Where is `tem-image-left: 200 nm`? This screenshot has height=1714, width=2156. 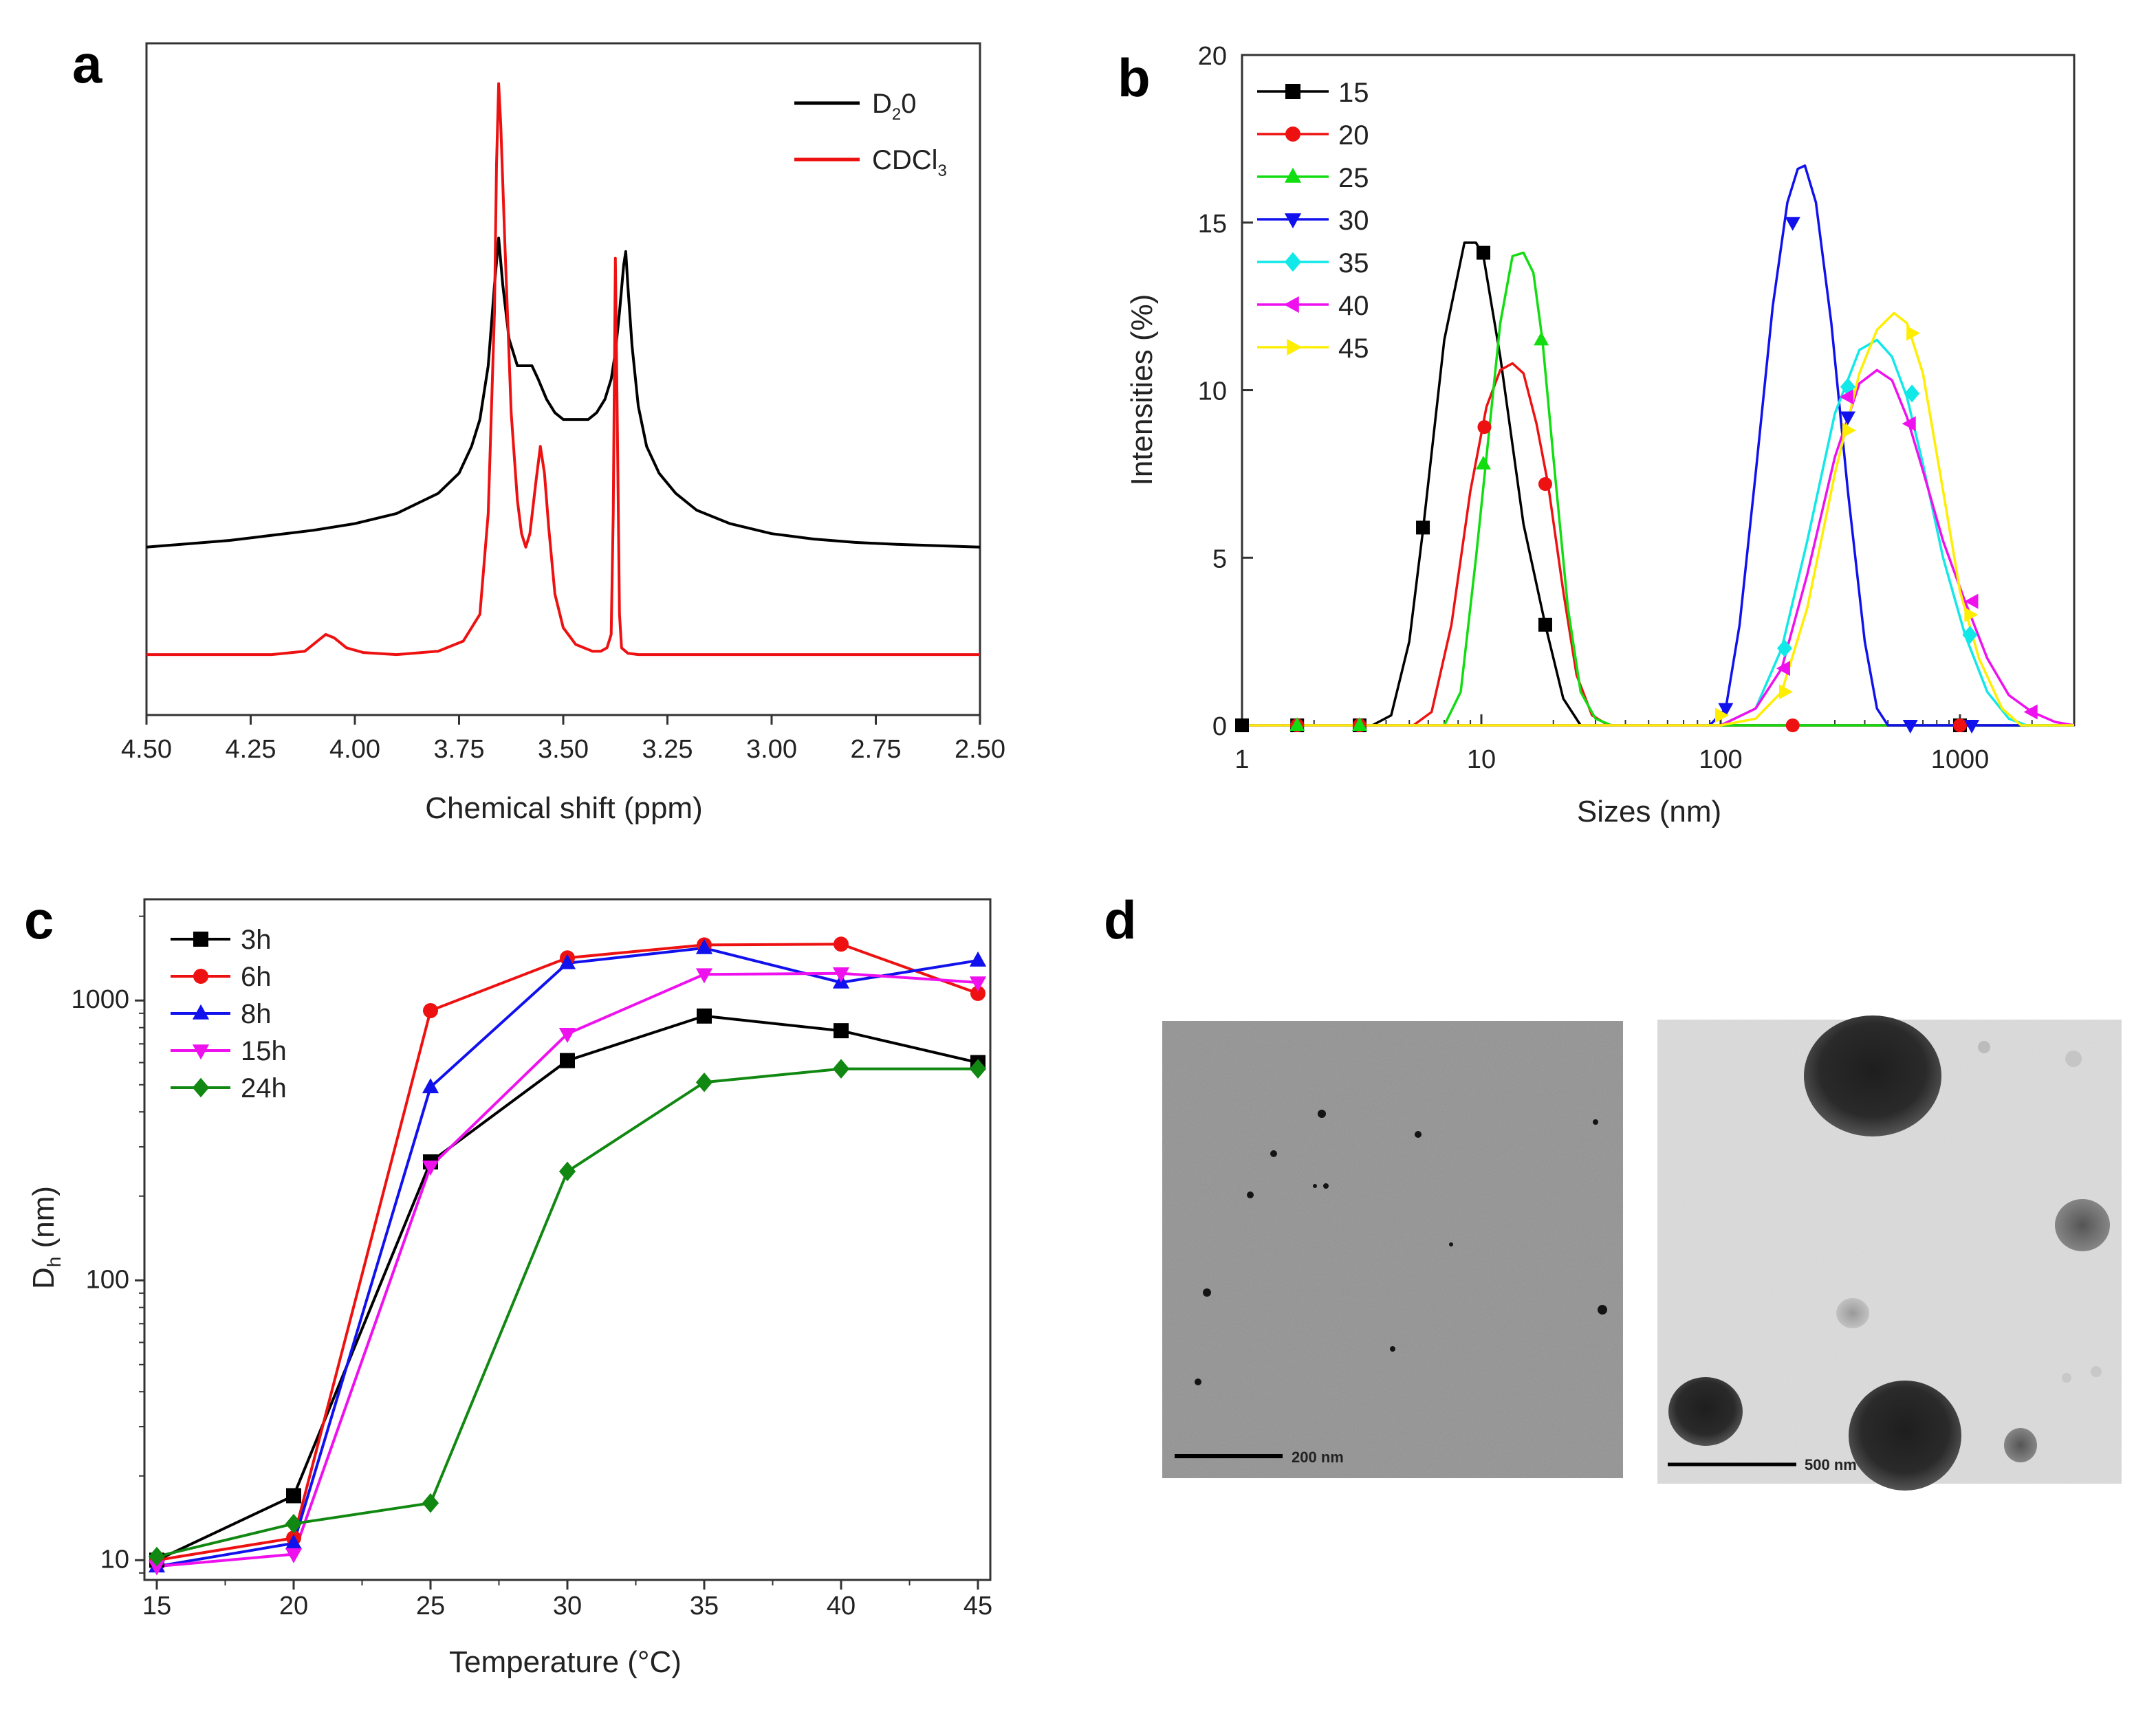
tem-image-left: 200 nm is located at coordinates (1392, 1249).